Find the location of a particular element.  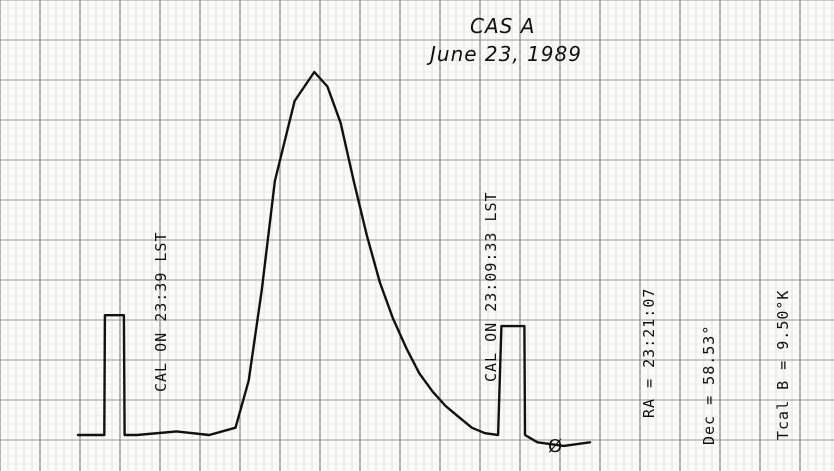

cal-on-label-1: CAL ON 23:39 LST is located at coordinates (161, 312).